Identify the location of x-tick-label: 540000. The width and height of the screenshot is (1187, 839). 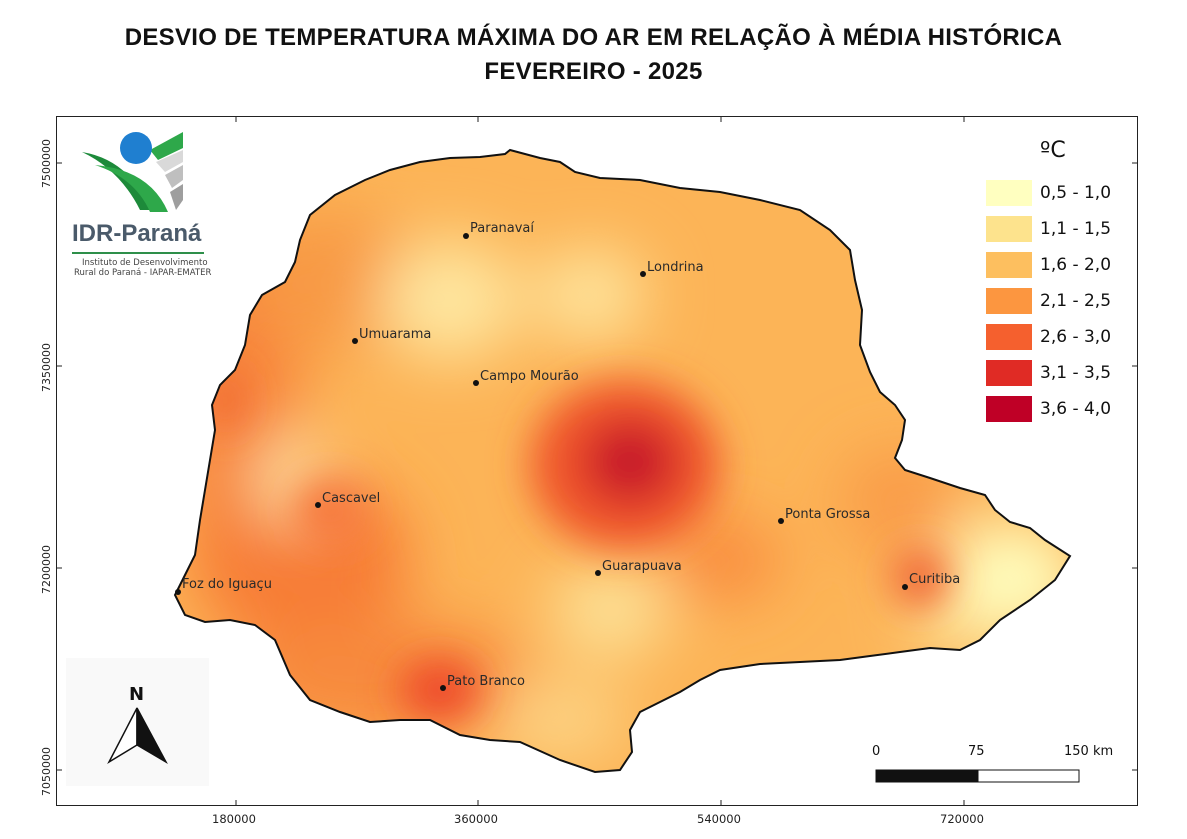
(719, 819).